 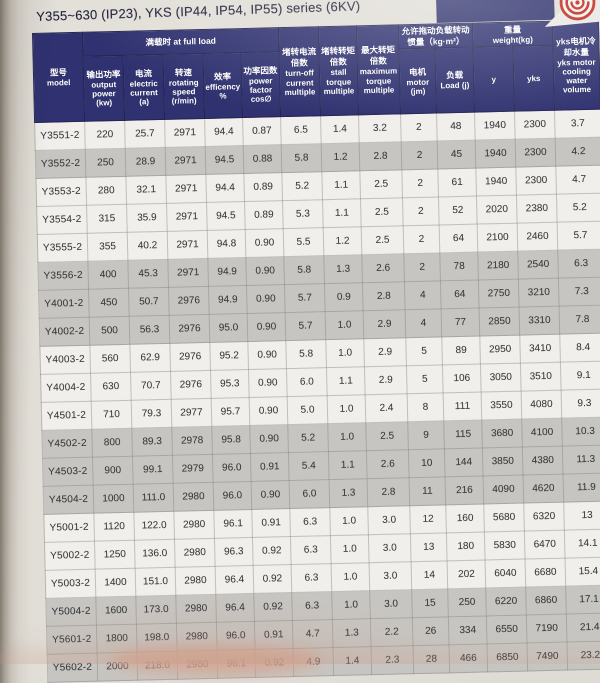 What do you see at coordinates (464, 463) in the screenshot?
I see `table-cell: 144` at bounding box center [464, 463].